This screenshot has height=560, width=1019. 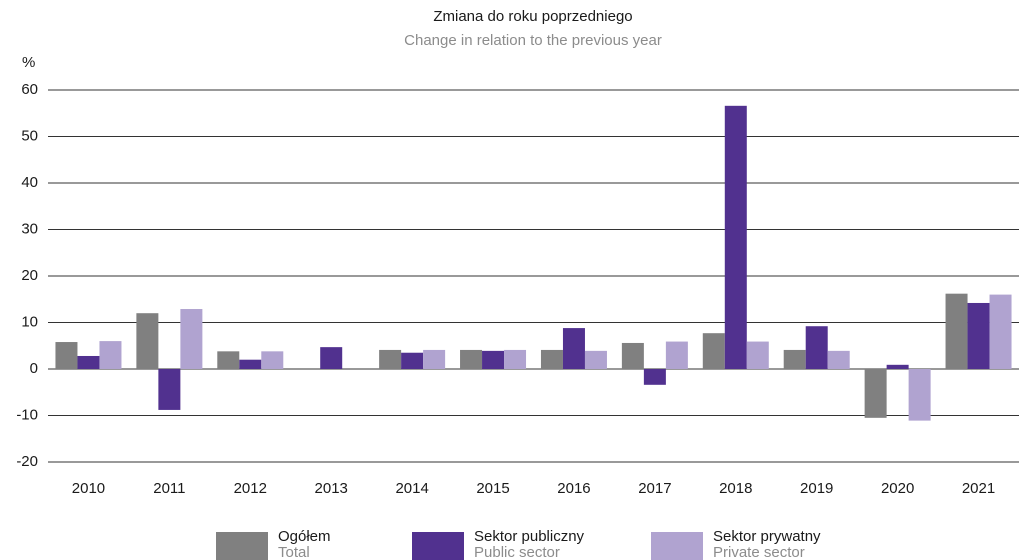 I want to click on x-tick-label: 2011, so click(x=169, y=488).